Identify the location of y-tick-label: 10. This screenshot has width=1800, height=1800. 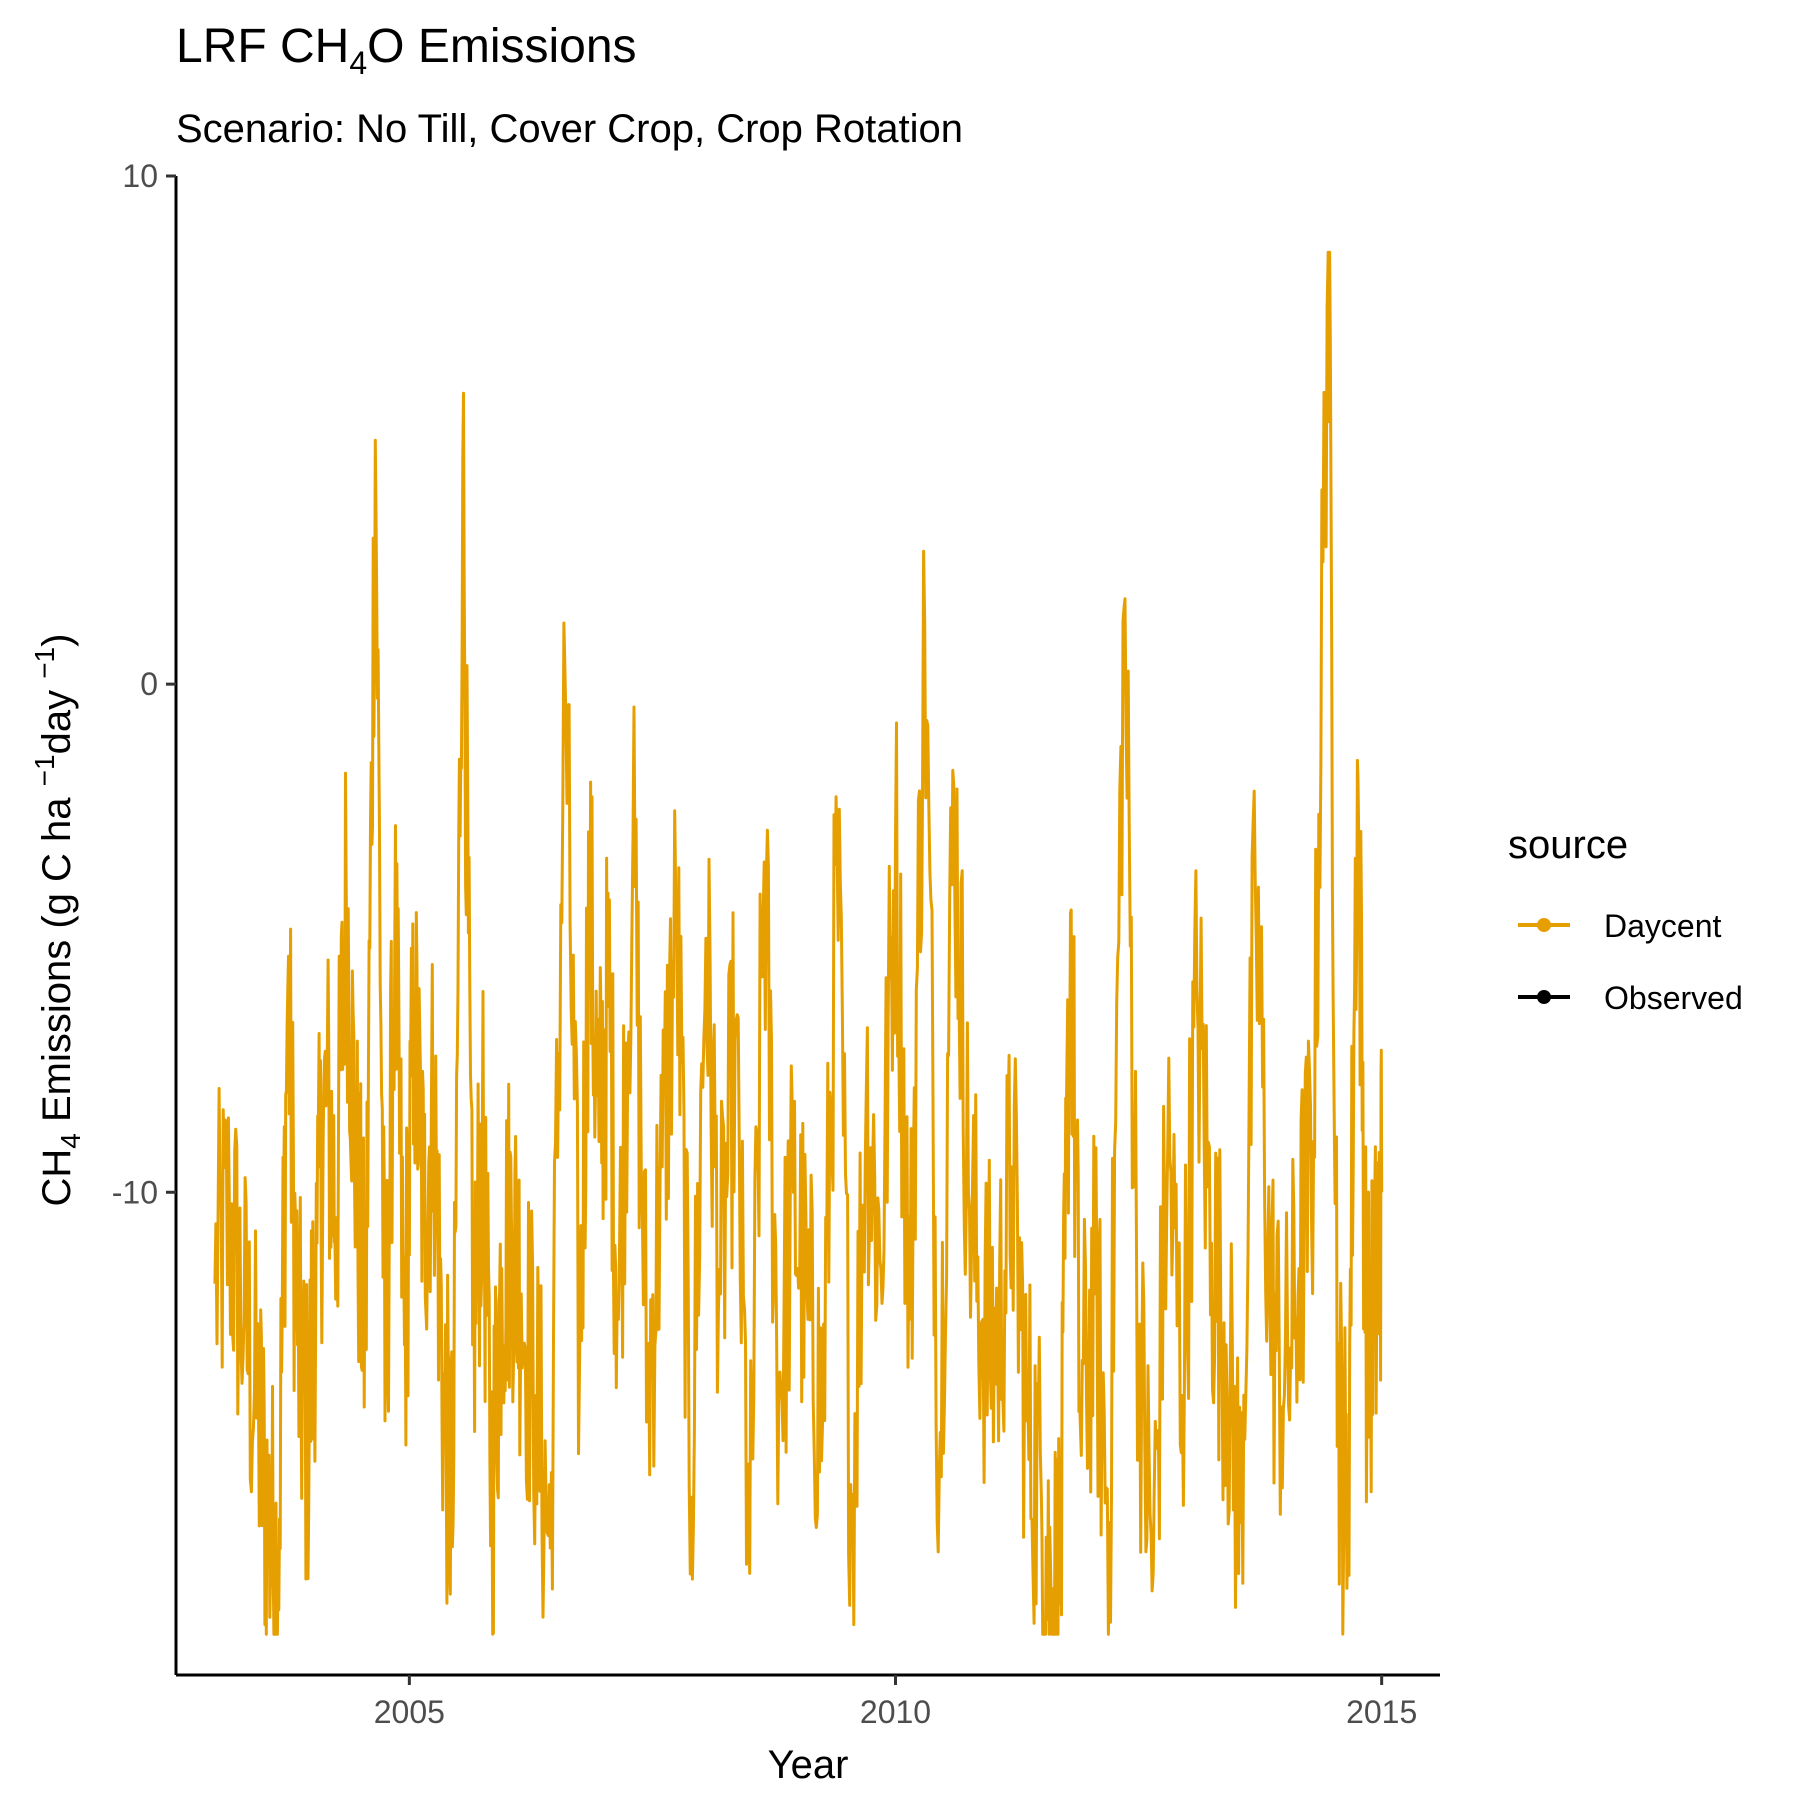
(140, 176).